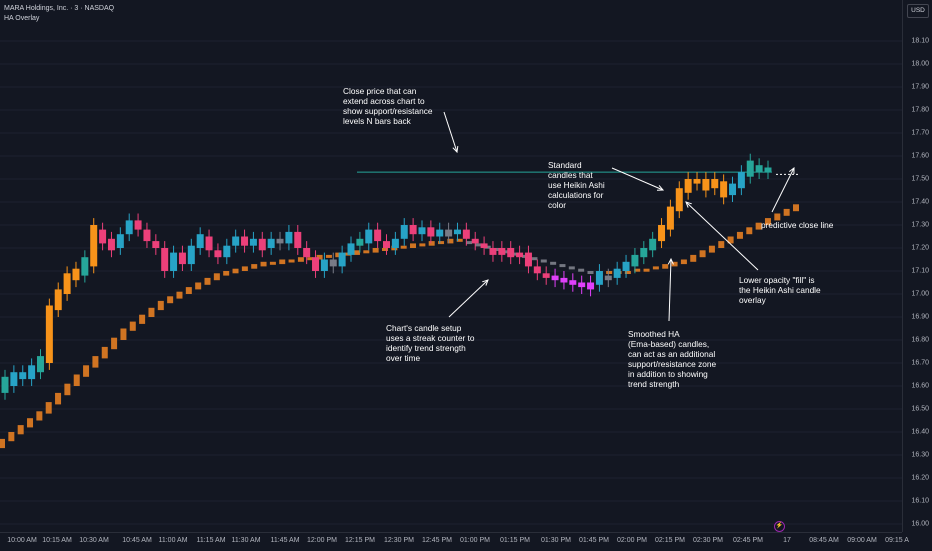 This screenshot has height=551, width=932. Describe the element at coordinates (920, 179) in the screenshot. I see `price-tick-label: 17.50` at that location.